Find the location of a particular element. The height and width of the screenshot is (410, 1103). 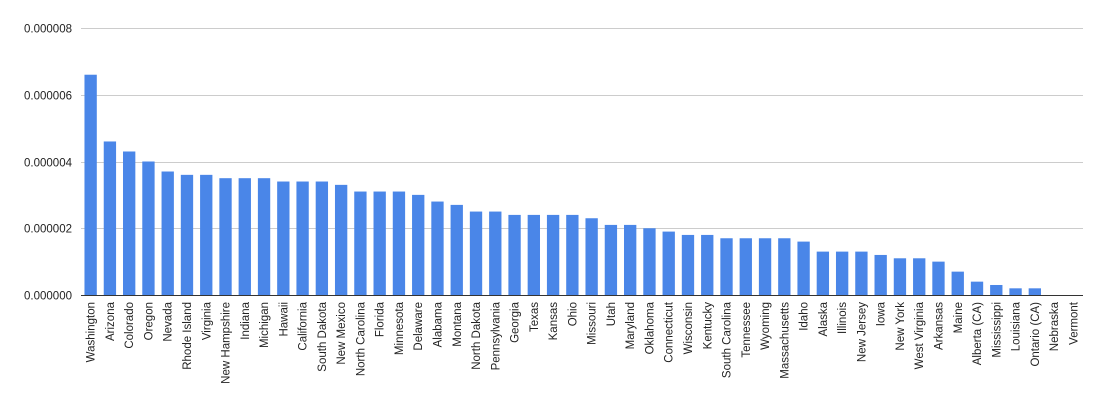

x-tick-label: Colorado is located at coordinates (130, 325).